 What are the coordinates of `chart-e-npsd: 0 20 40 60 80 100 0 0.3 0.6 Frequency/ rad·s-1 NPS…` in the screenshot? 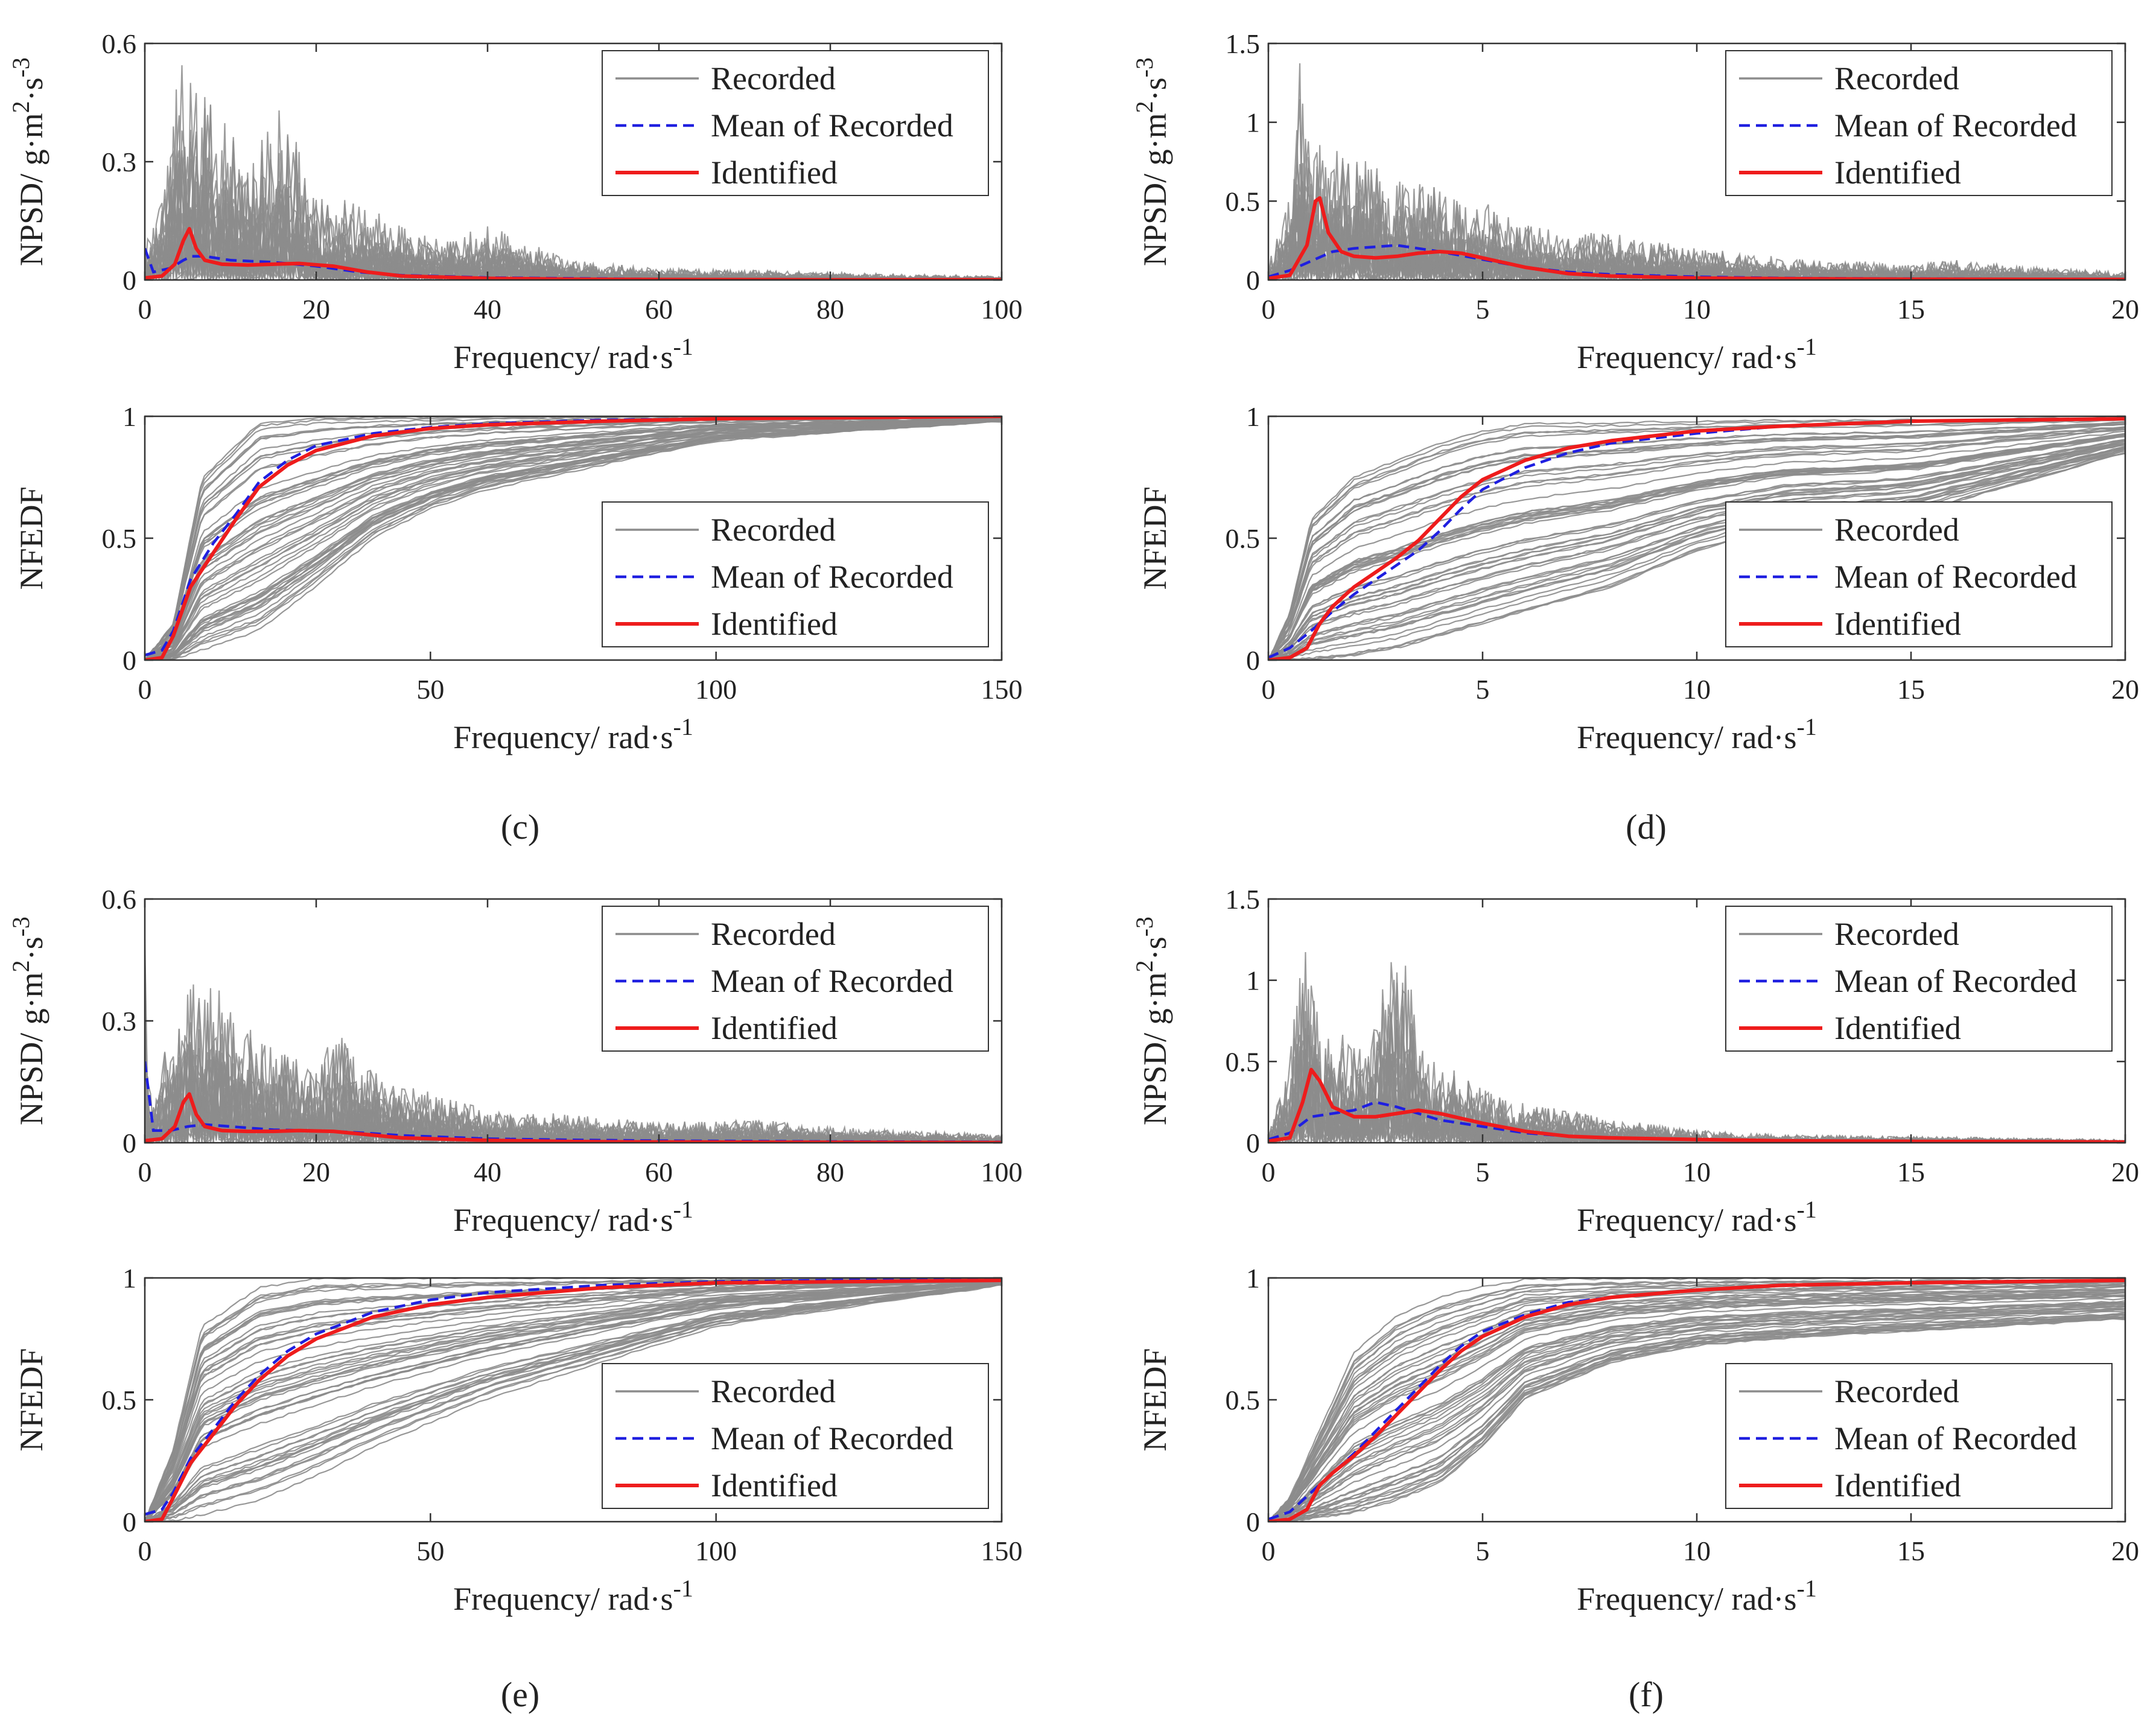 It's located at (515, 1061).